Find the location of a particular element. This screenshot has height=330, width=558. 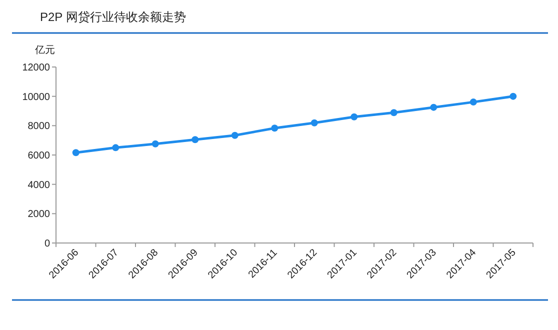

y-tick-label: 2000 is located at coordinates (39, 214).